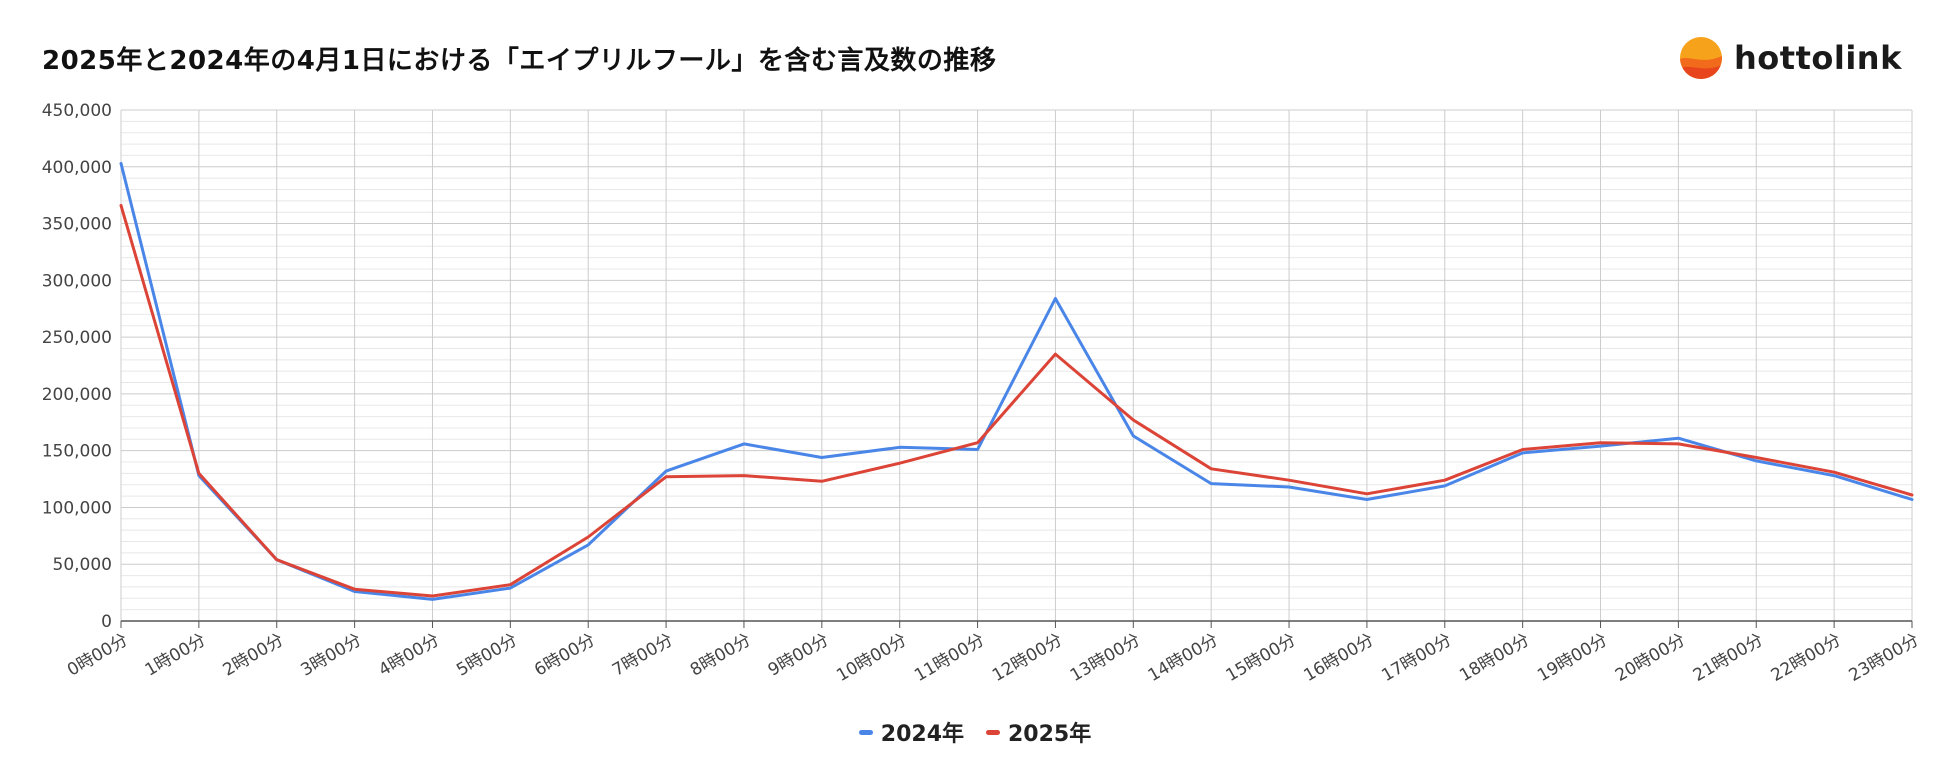 The height and width of the screenshot is (769, 1950). Describe the element at coordinates (77, 168) in the screenshot. I see `y-tick-label: 400,000` at that location.